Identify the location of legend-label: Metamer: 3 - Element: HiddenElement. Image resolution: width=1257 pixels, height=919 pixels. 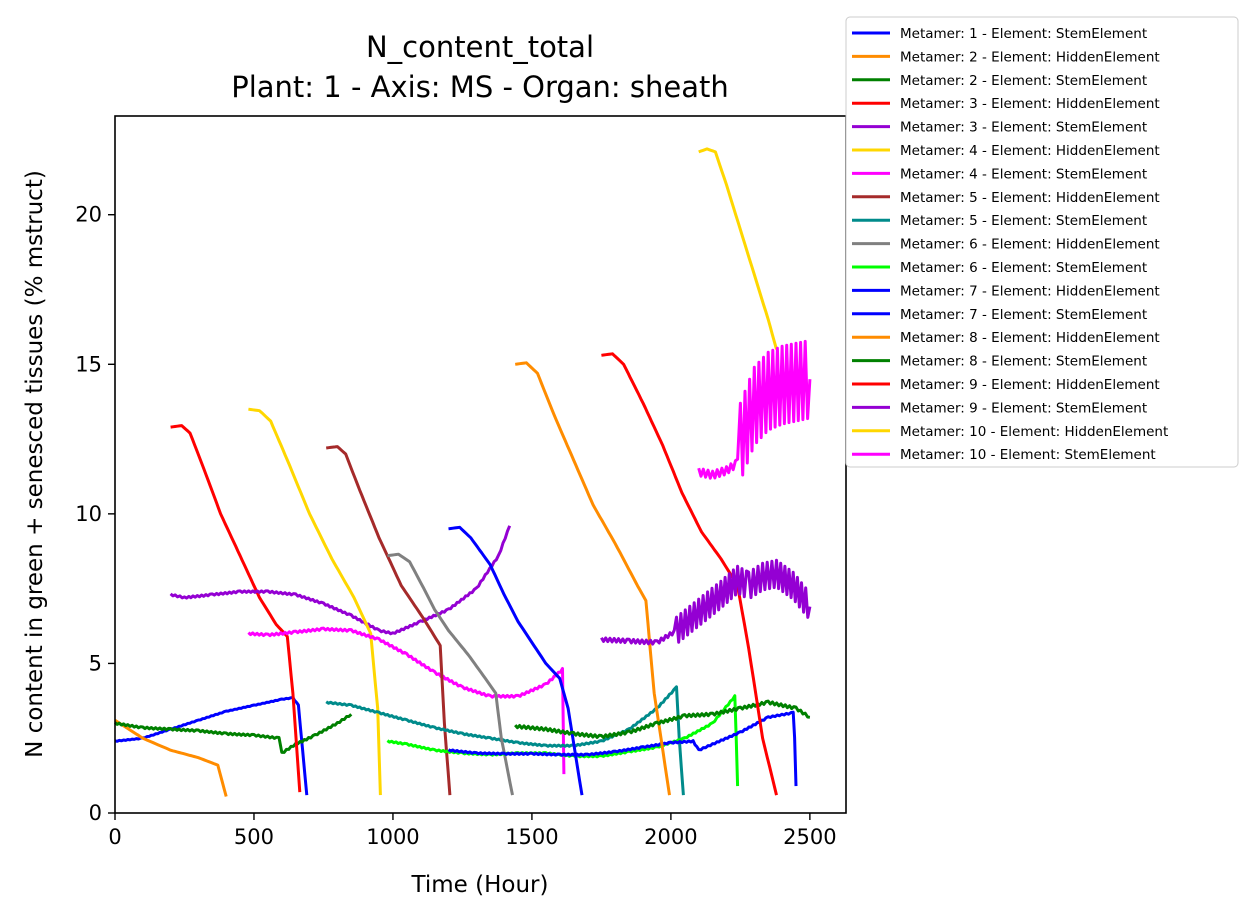
(1030, 104).